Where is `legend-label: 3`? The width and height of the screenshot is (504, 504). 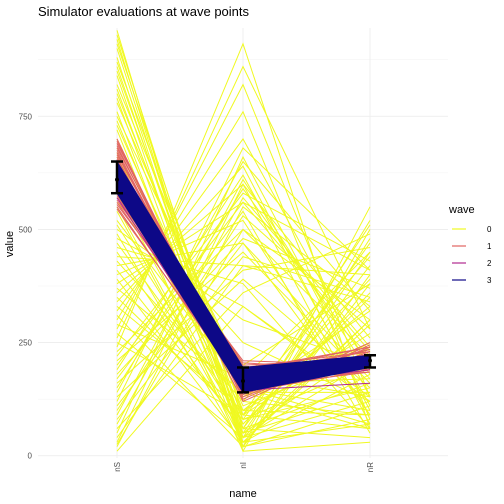 legend-label: 3 is located at coordinates (489, 280).